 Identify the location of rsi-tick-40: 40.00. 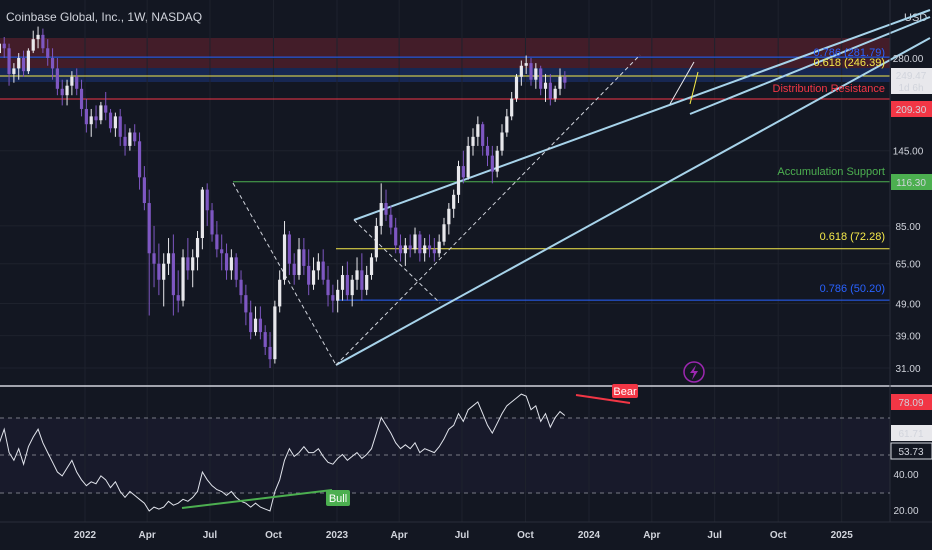
(905, 475).